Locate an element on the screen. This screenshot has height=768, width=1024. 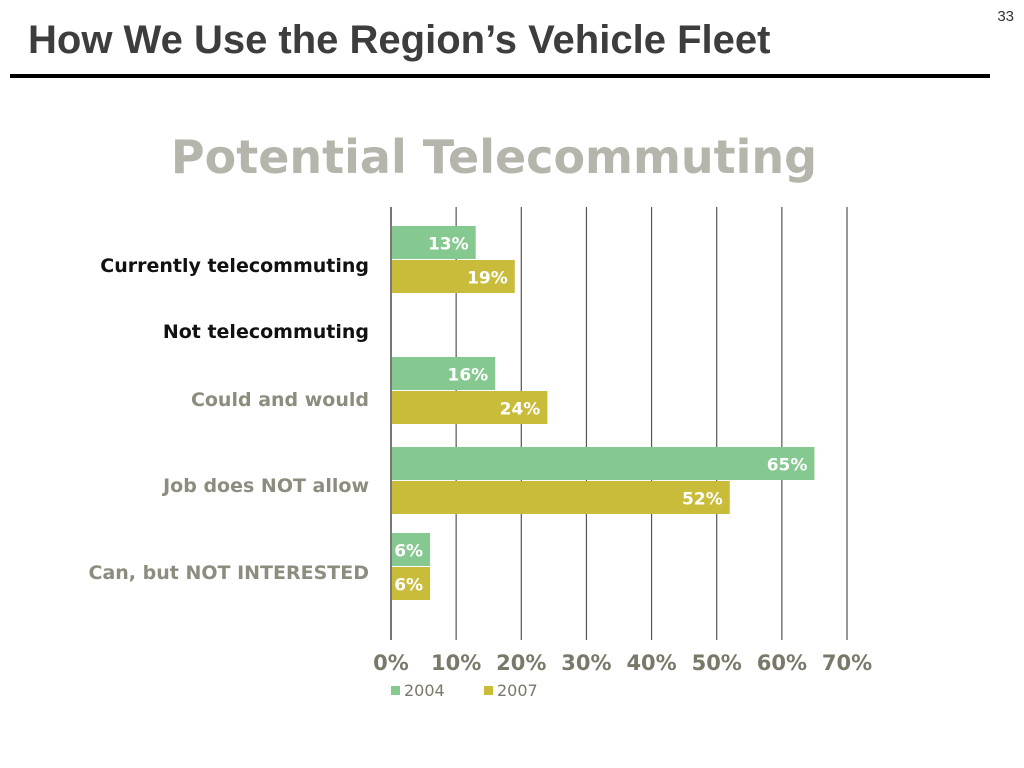
x-tick-label: 30% is located at coordinates (586, 663).